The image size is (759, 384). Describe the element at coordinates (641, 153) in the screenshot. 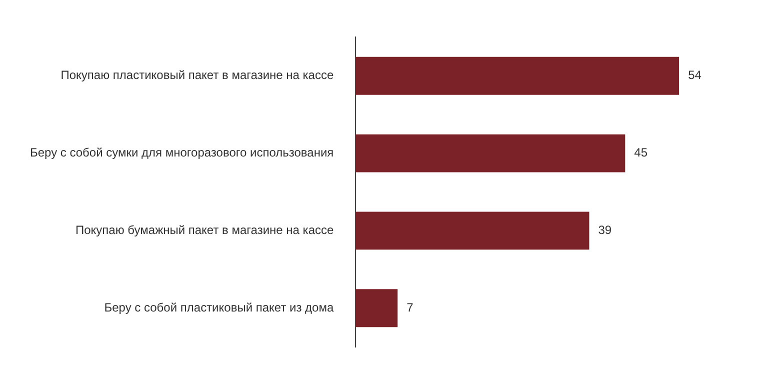

I see `data-label: 45` at that location.